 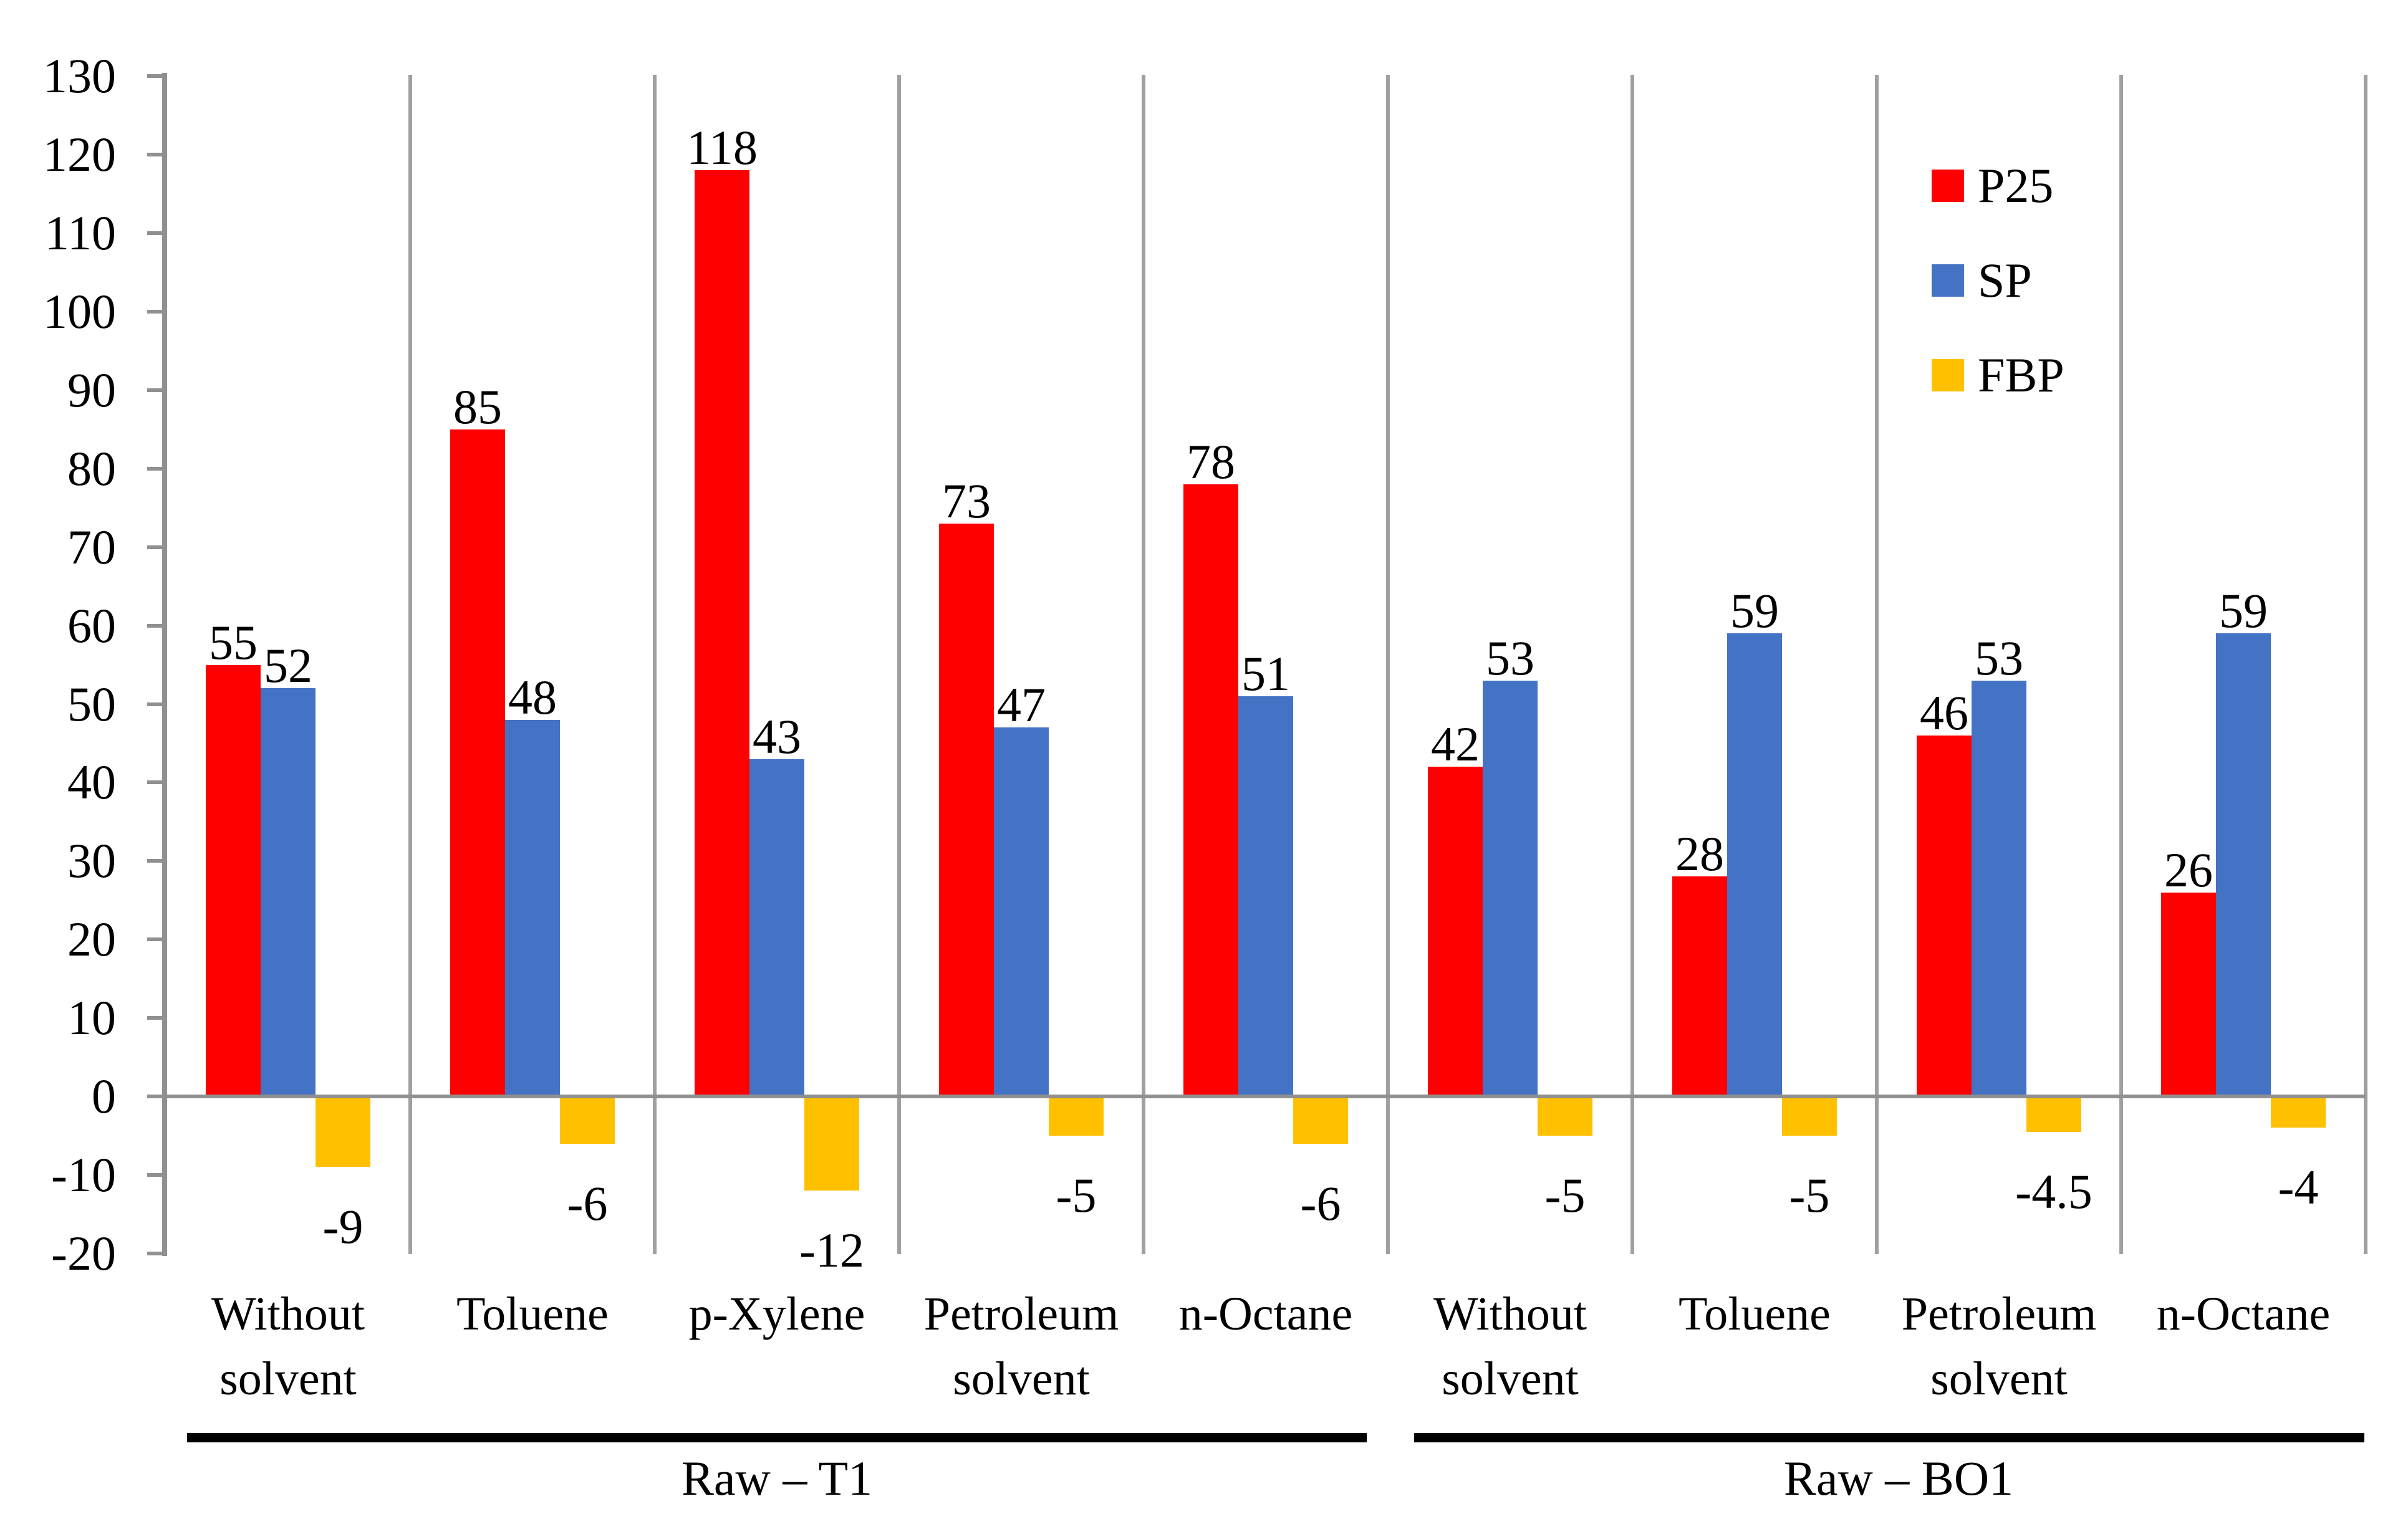 What do you see at coordinates (777, 737) in the screenshot?
I see `value-label-sp: 43` at bounding box center [777, 737].